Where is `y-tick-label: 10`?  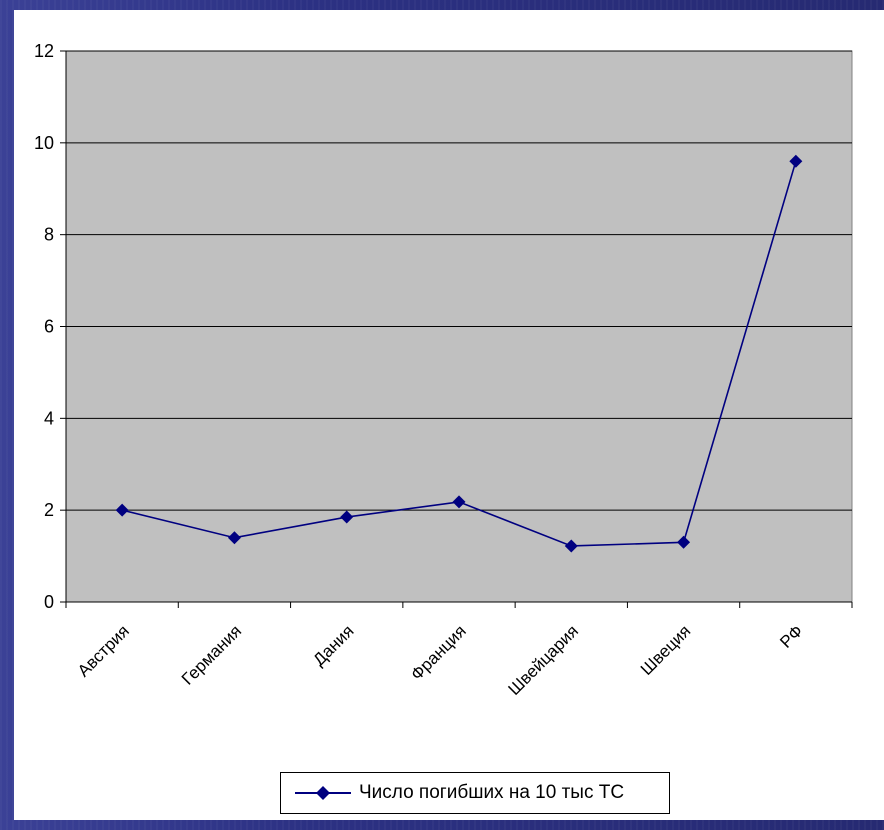
y-tick-label: 10 is located at coordinates (44, 143).